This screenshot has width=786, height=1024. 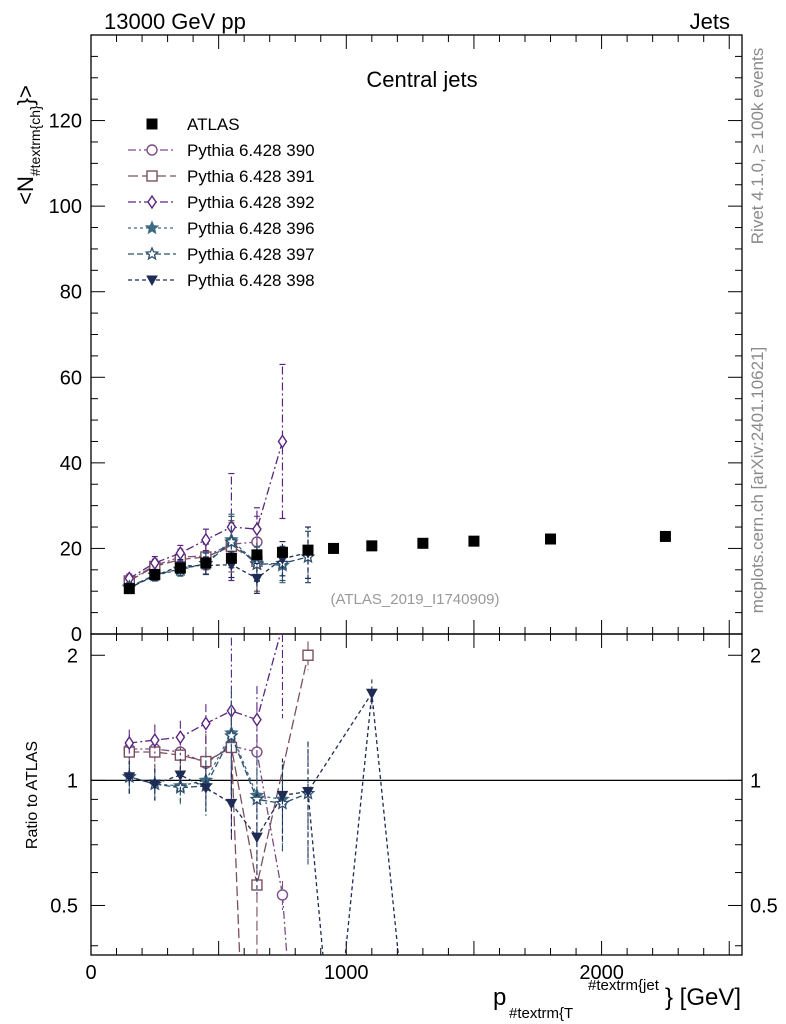 I want to click on ratio-data, so click(x=260, y=787).